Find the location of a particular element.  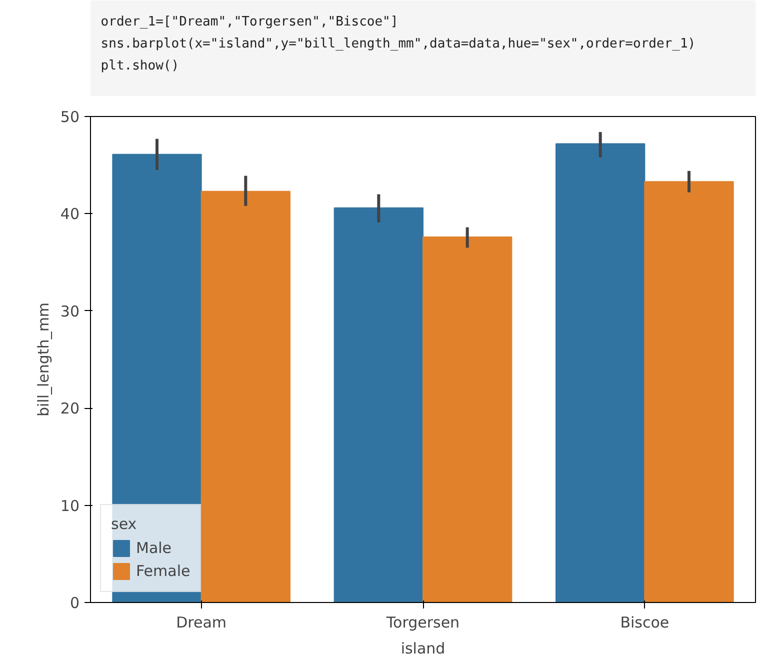

y-tick-label: 50 is located at coordinates (70, 117).